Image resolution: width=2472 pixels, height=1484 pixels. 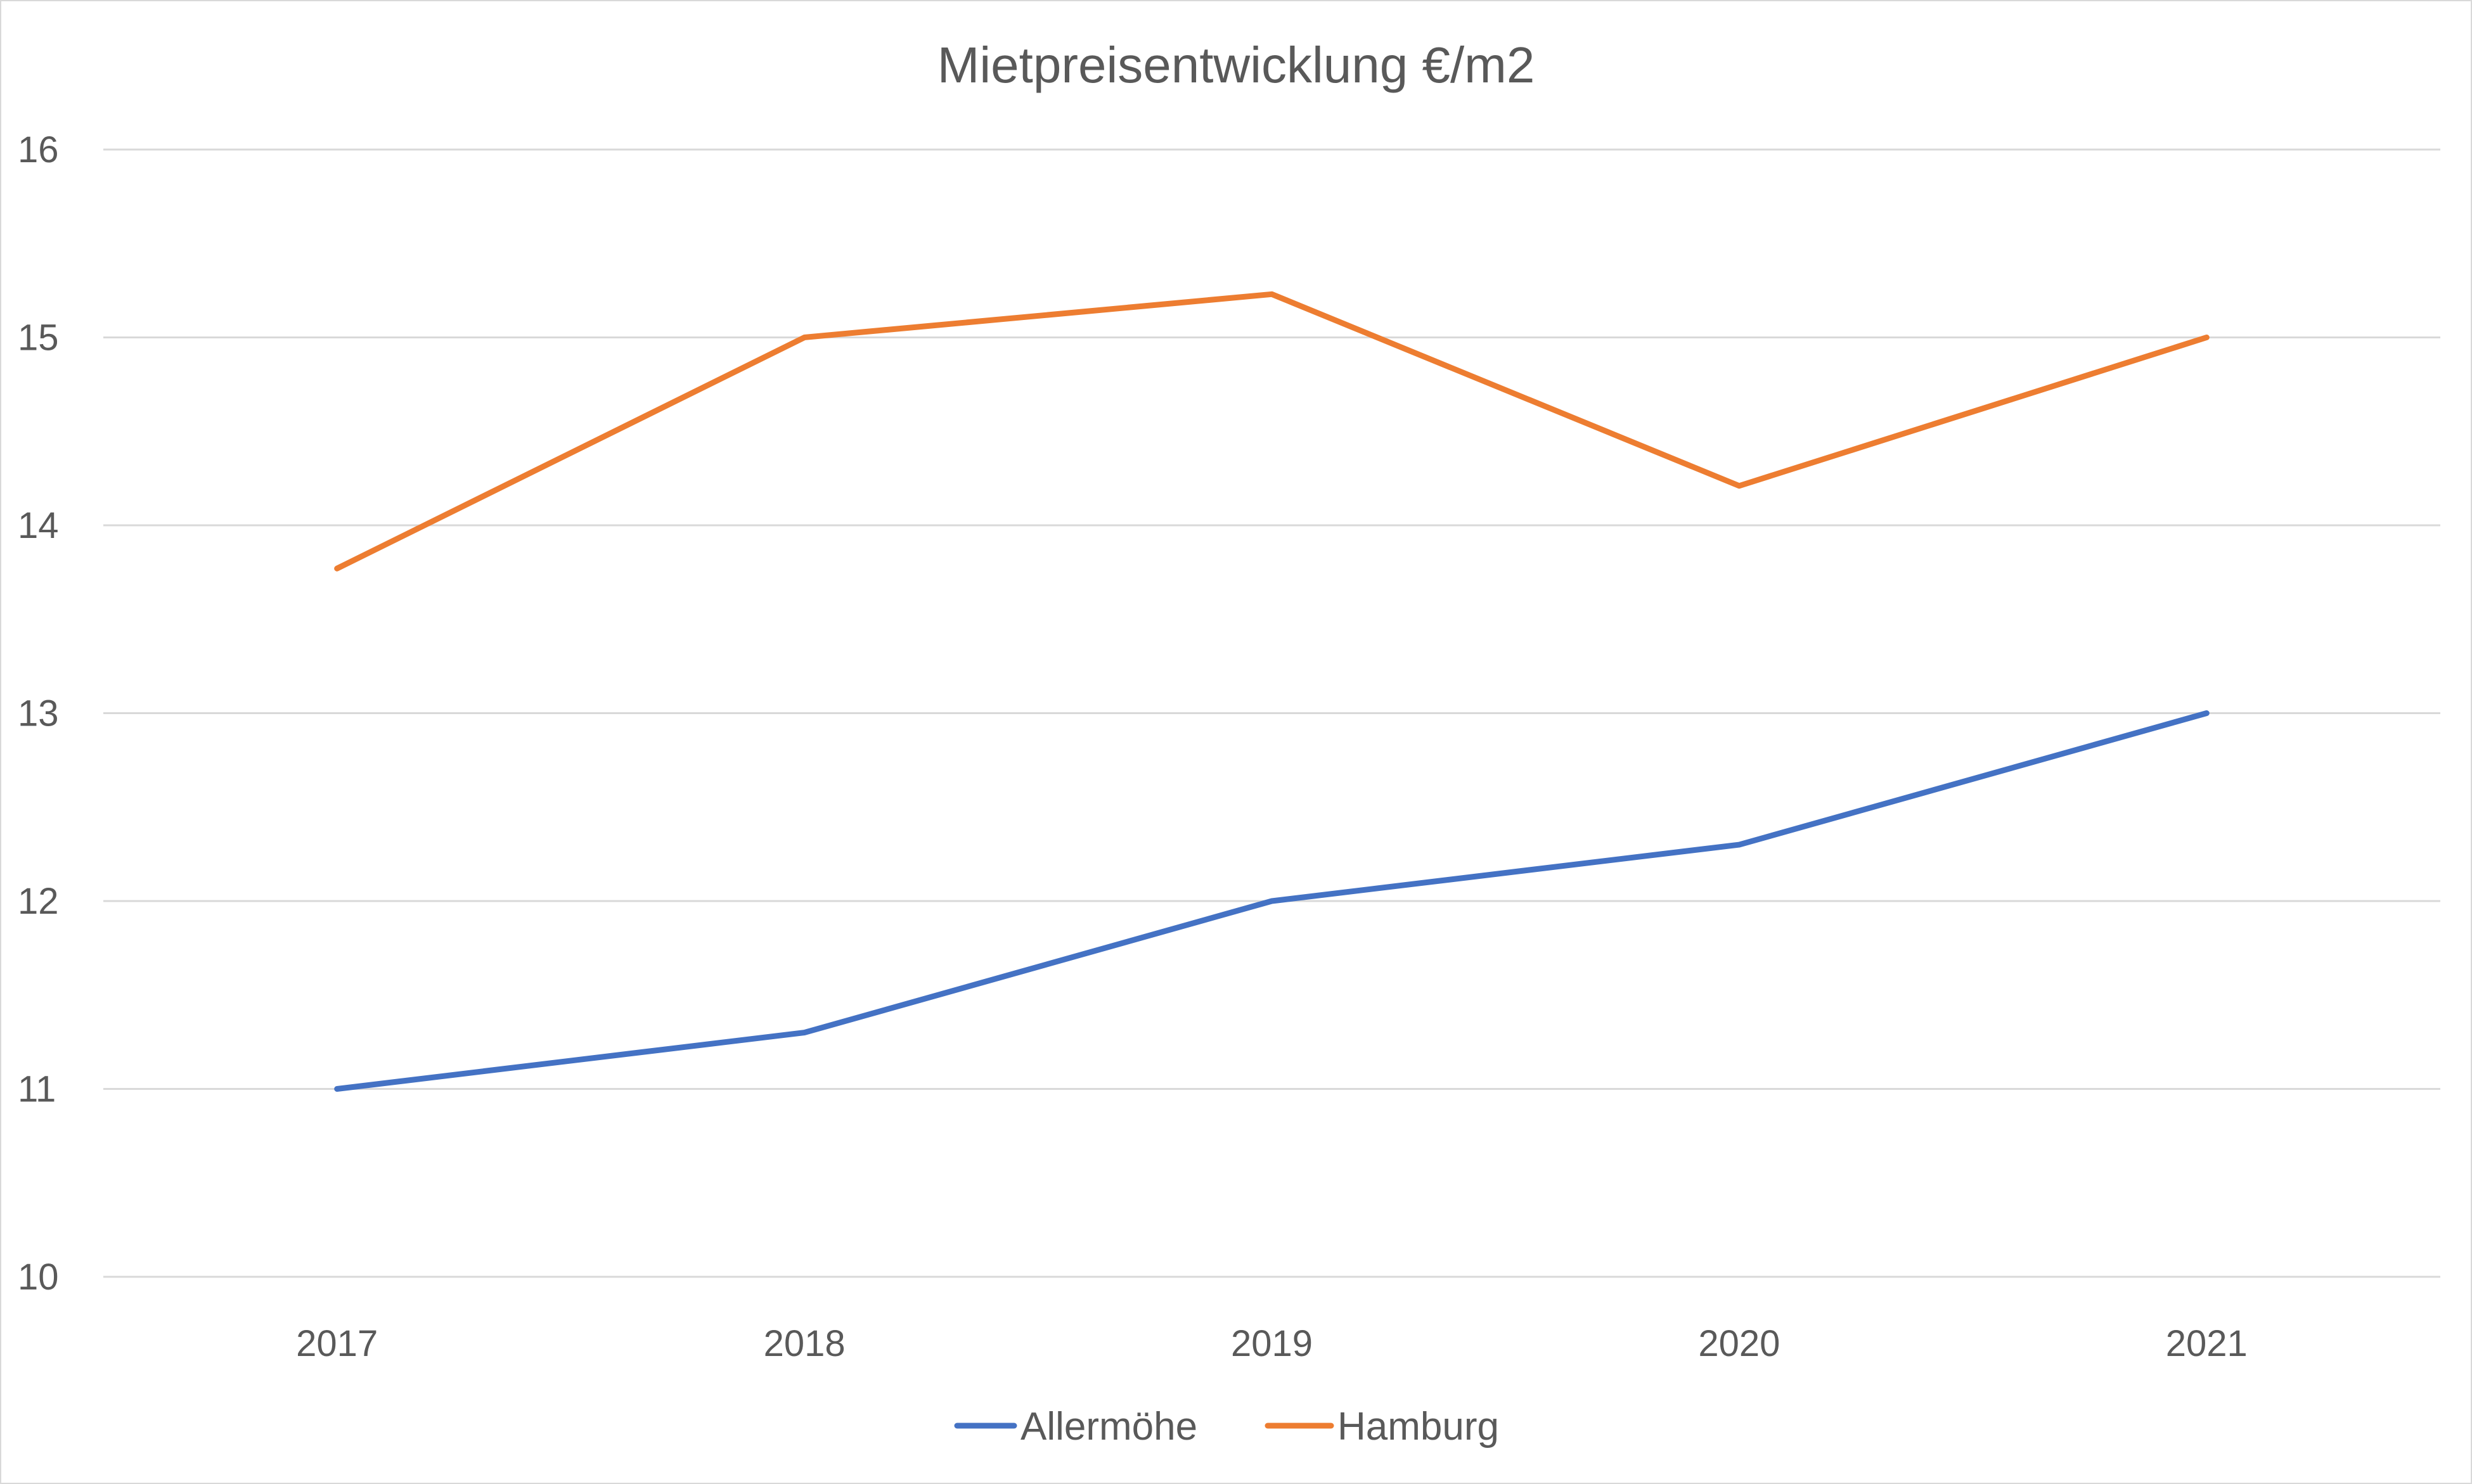 I want to click on y-tick-label: 15, so click(x=38, y=338).